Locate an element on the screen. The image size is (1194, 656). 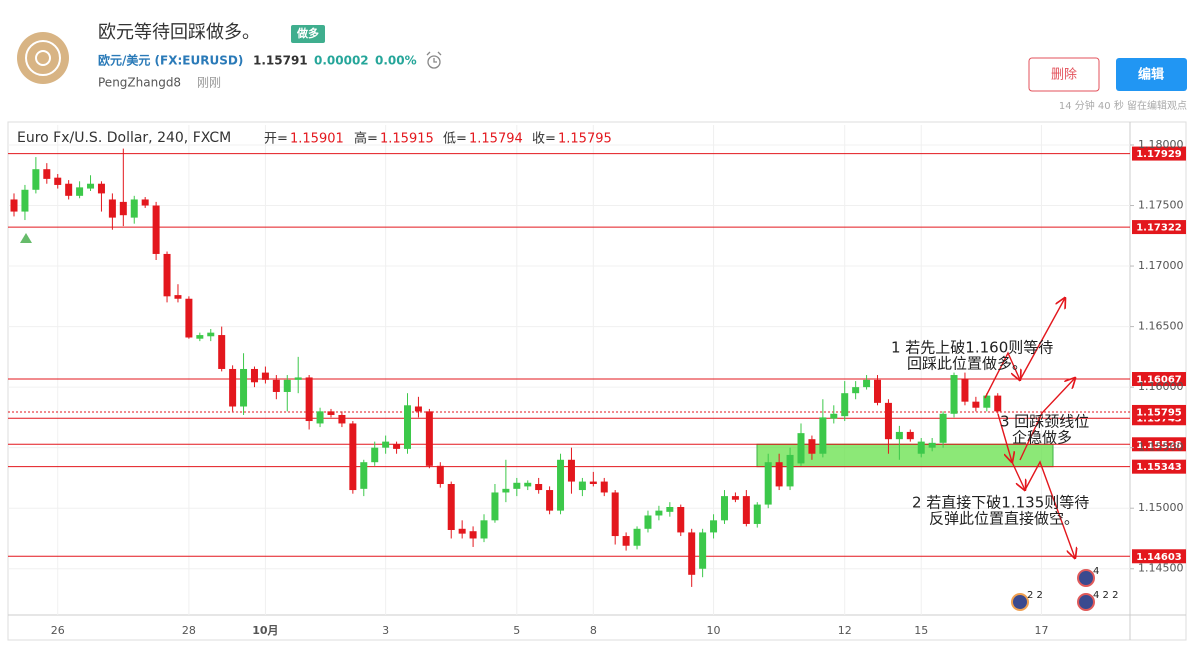
level-label: 1.15528 is located at coordinates (1159, 445).